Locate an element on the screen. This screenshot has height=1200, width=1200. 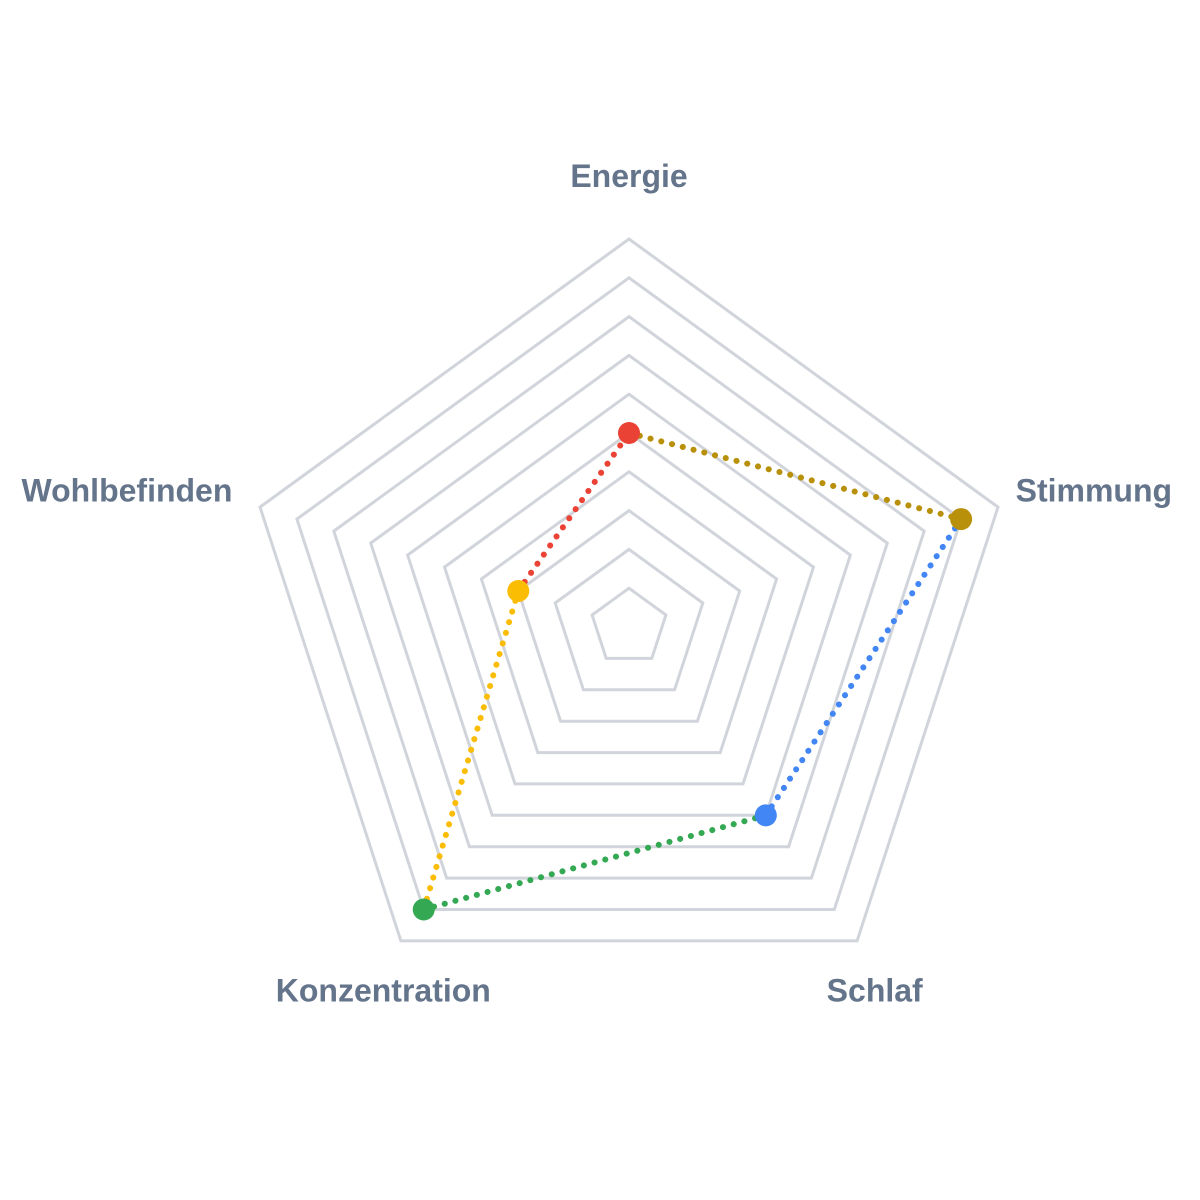
data-point-energie is located at coordinates (629, 433).